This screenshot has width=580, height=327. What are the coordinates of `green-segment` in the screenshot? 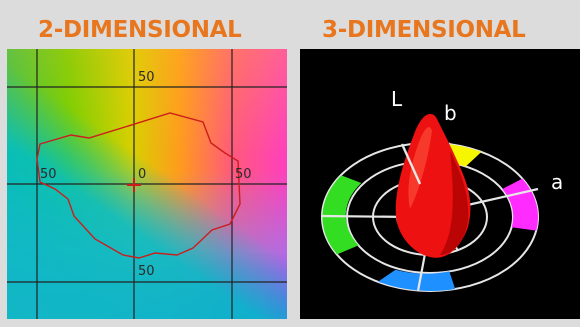 It's located at (342, 215).